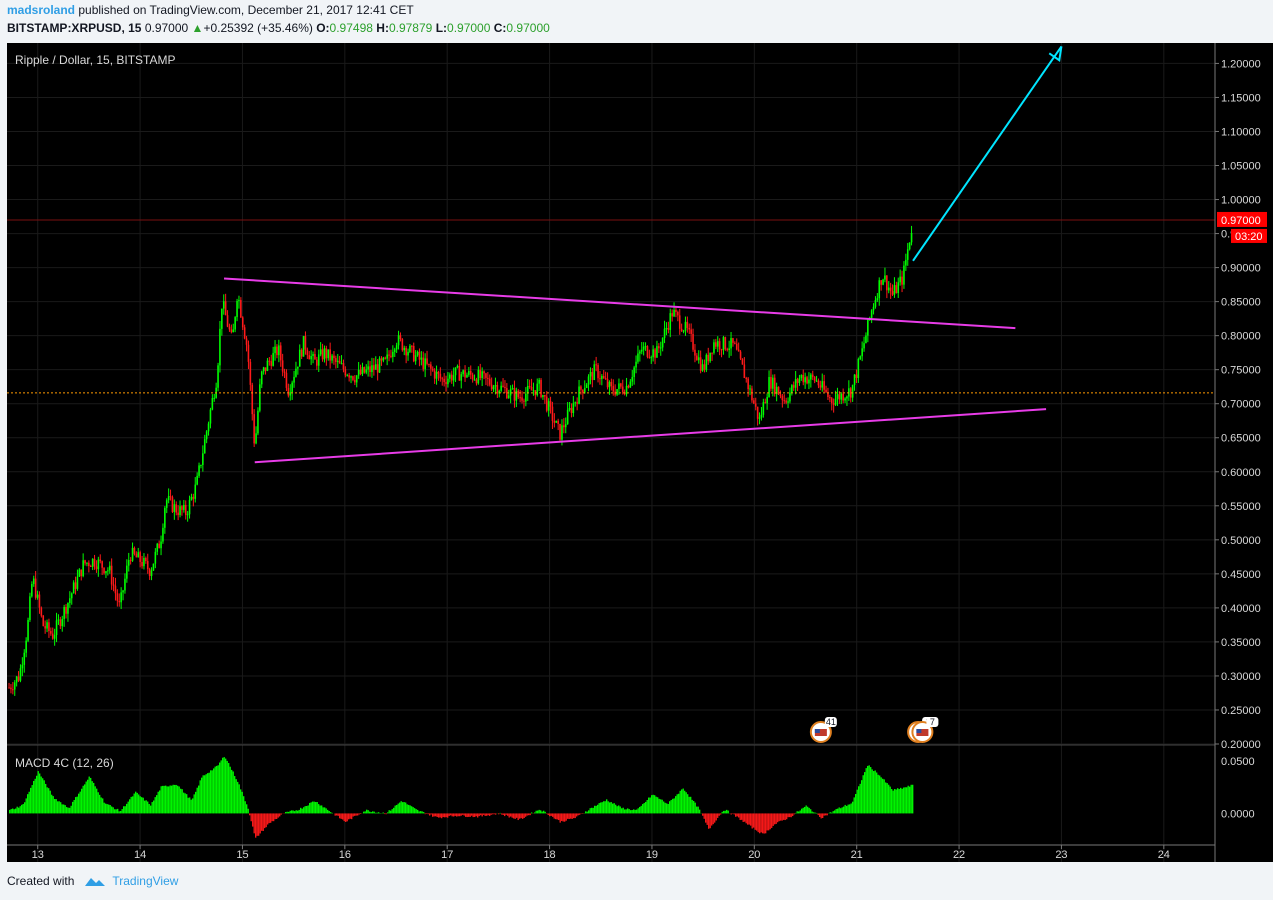 This screenshot has width=1273, height=900. I want to click on event-markers: 4127, so click(874, 730).